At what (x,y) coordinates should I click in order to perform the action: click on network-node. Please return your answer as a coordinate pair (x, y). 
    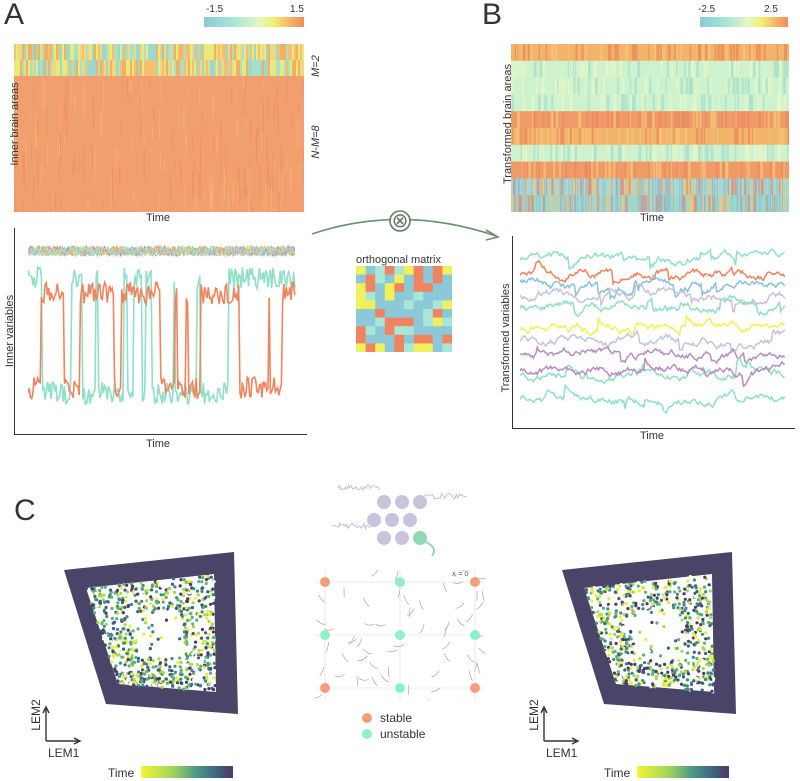
    Looking at the image, I should click on (420, 502).